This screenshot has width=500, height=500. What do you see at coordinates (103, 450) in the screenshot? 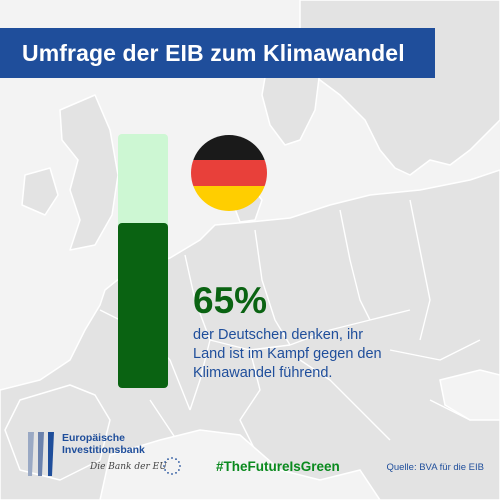
I see `eib-logo-line2: Investitionsbank` at bounding box center [103, 450].